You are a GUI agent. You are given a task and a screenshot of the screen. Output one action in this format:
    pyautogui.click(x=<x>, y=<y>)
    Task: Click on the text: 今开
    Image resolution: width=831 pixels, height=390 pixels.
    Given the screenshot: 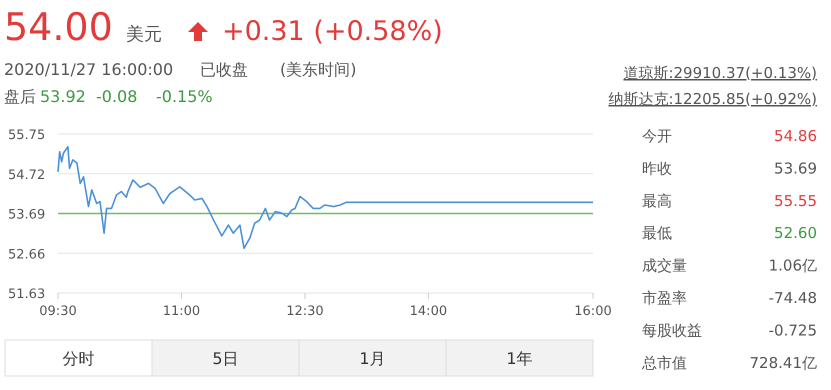 What is the action you would take?
    pyautogui.click(x=657, y=136)
    